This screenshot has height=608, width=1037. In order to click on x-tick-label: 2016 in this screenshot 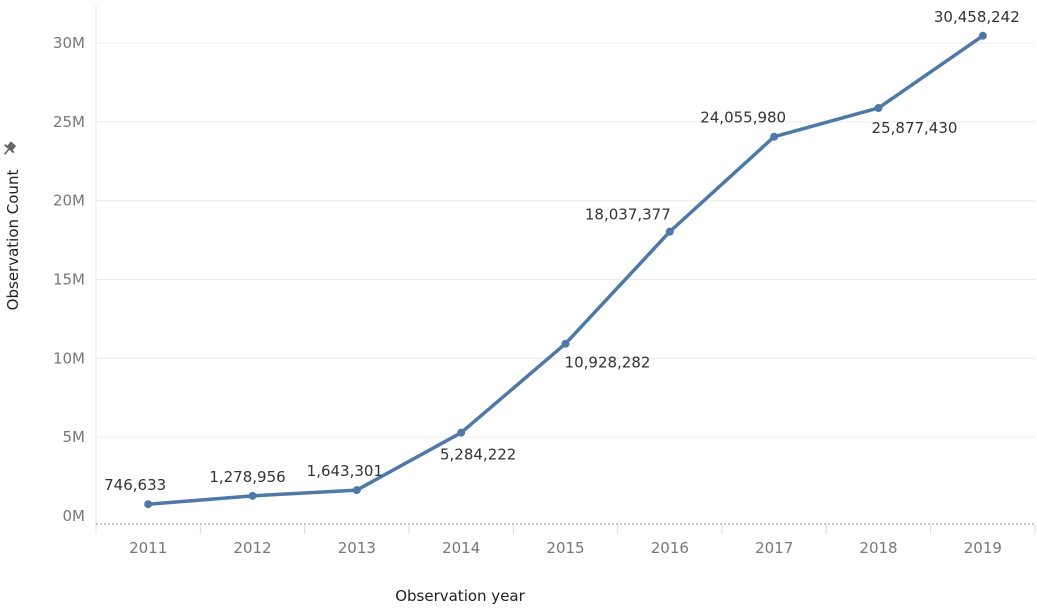, I will do `click(670, 548)`.